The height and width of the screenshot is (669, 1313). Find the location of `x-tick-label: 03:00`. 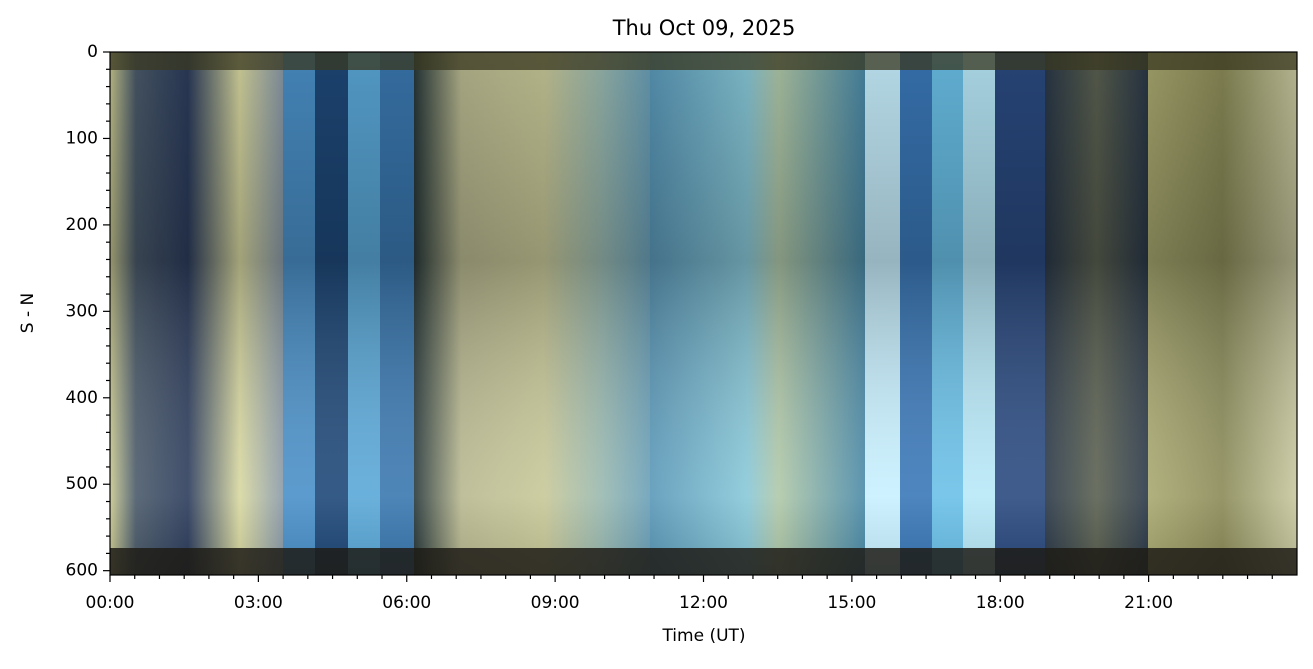

x-tick-label: 03:00 is located at coordinates (258, 603).